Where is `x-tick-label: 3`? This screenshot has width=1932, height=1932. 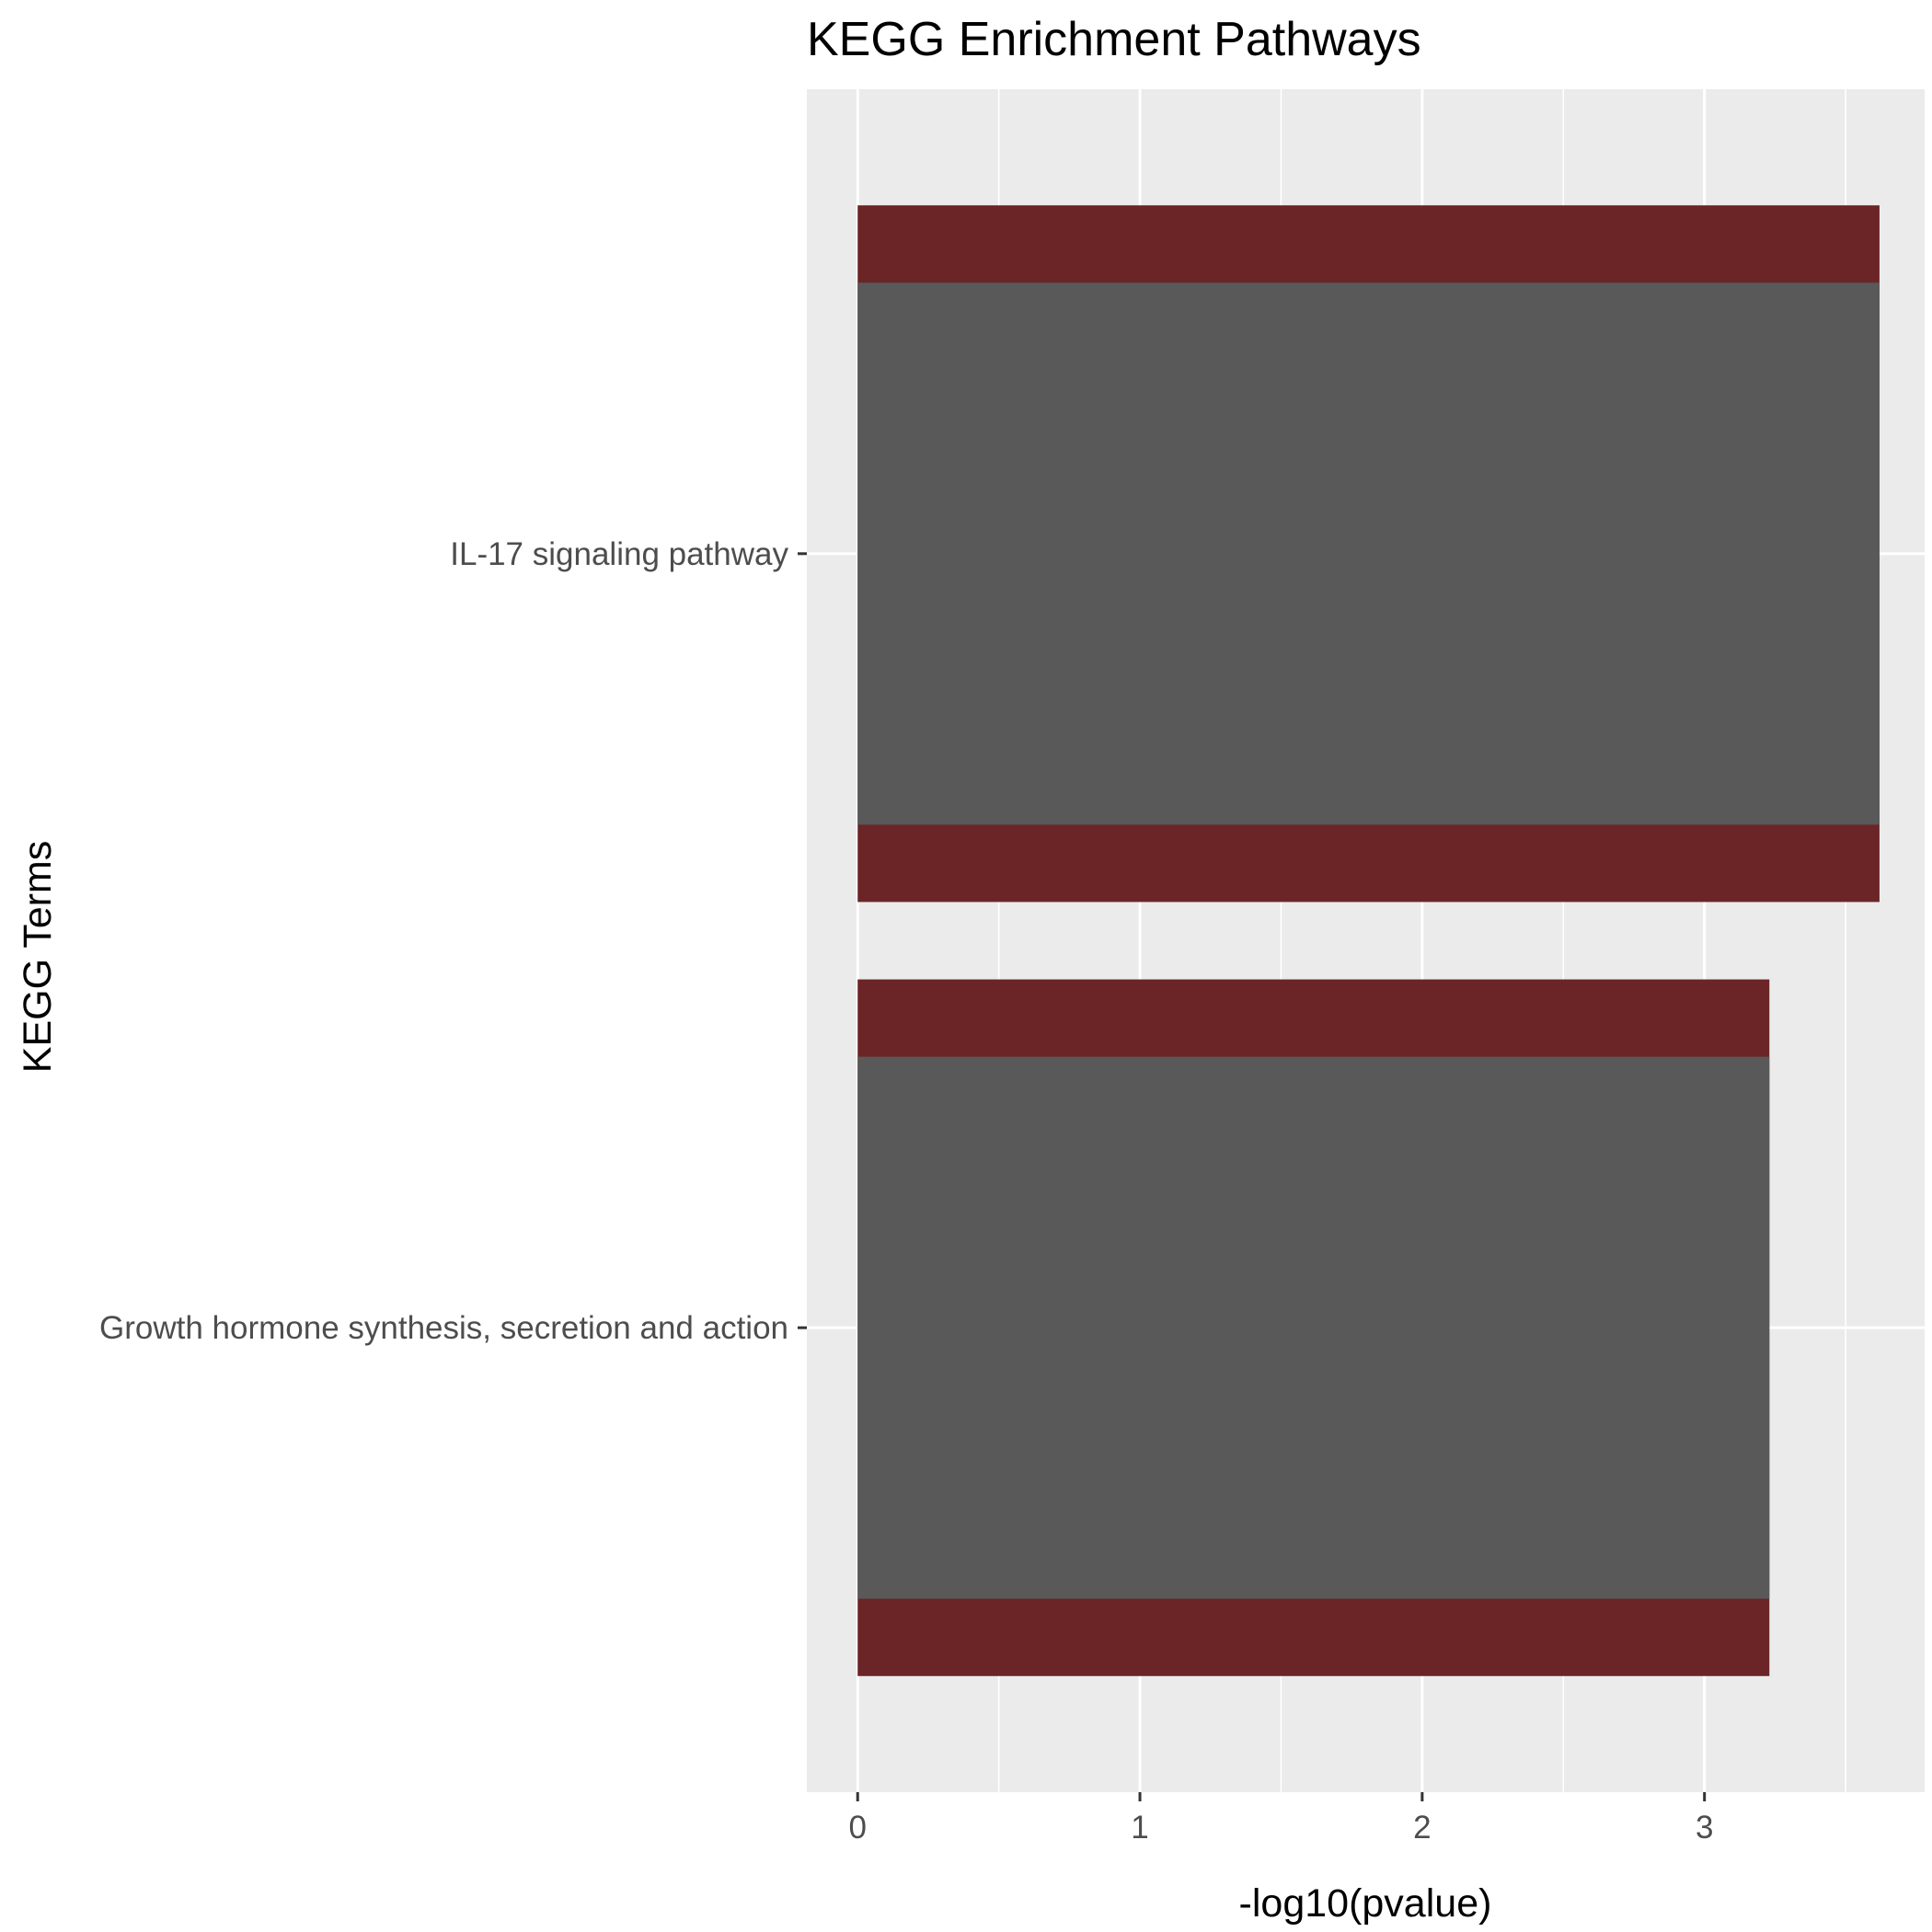
x-tick-label: 3 is located at coordinates (1704, 1828).